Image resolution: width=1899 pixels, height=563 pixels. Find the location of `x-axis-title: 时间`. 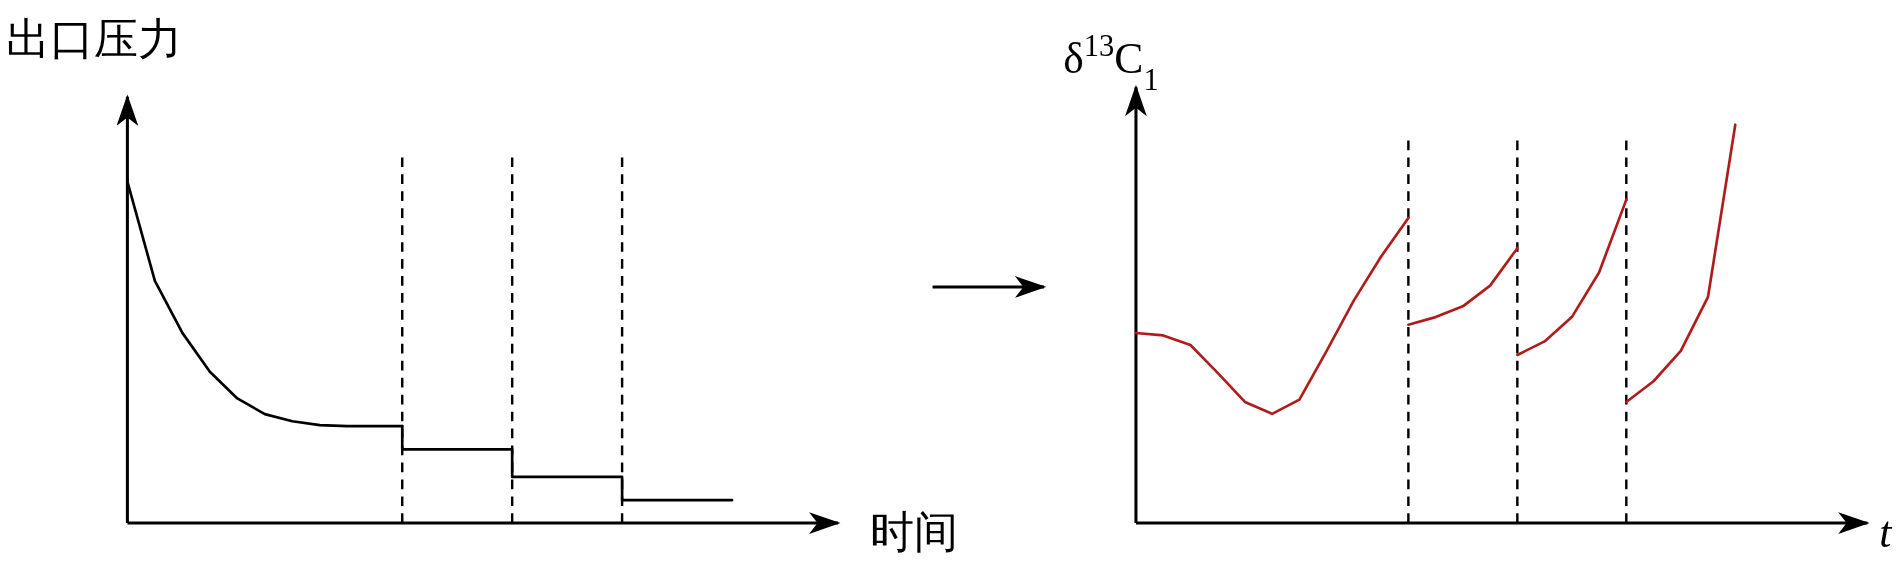

x-axis-title: 时间 is located at coordinates (913, 532).